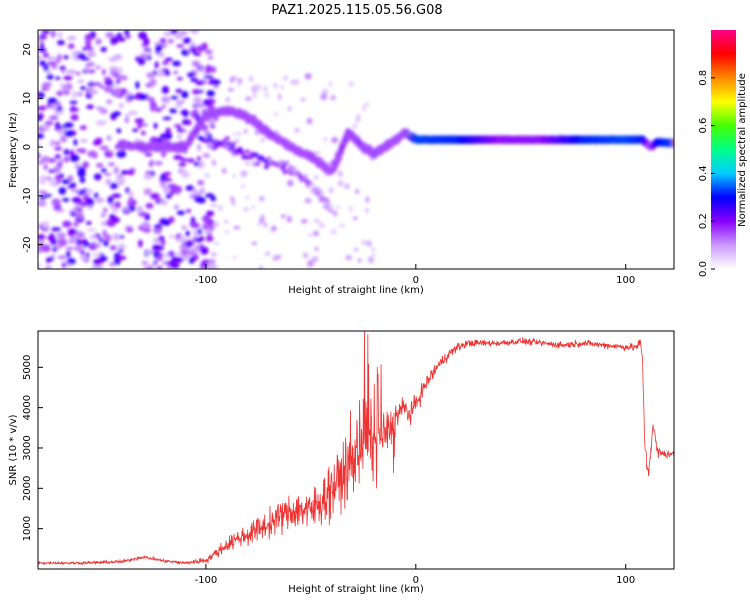 The width and height of the screenshot is (750, 600). What do you see at coordinates (27, 488) in the screenshot?
I see `y-tick-label: 2000` at bounding box center [27, 488].